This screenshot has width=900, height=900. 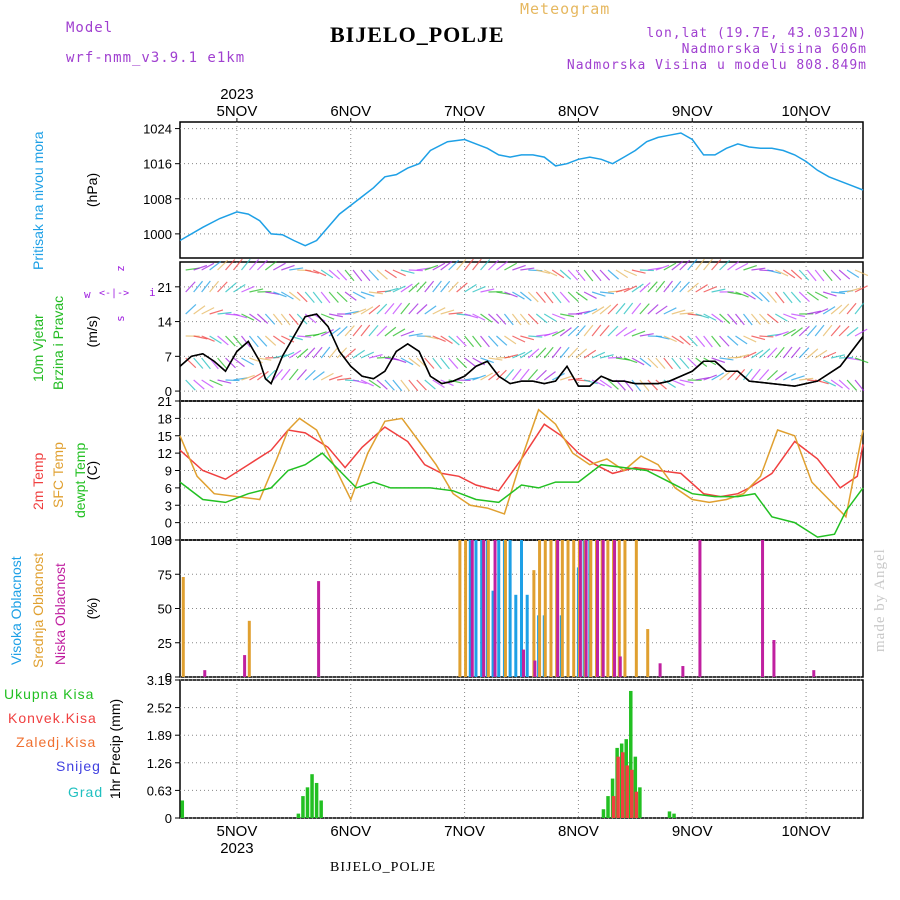 I want to click on wind-key-cross: <-|->, so click(x=114, y=293).